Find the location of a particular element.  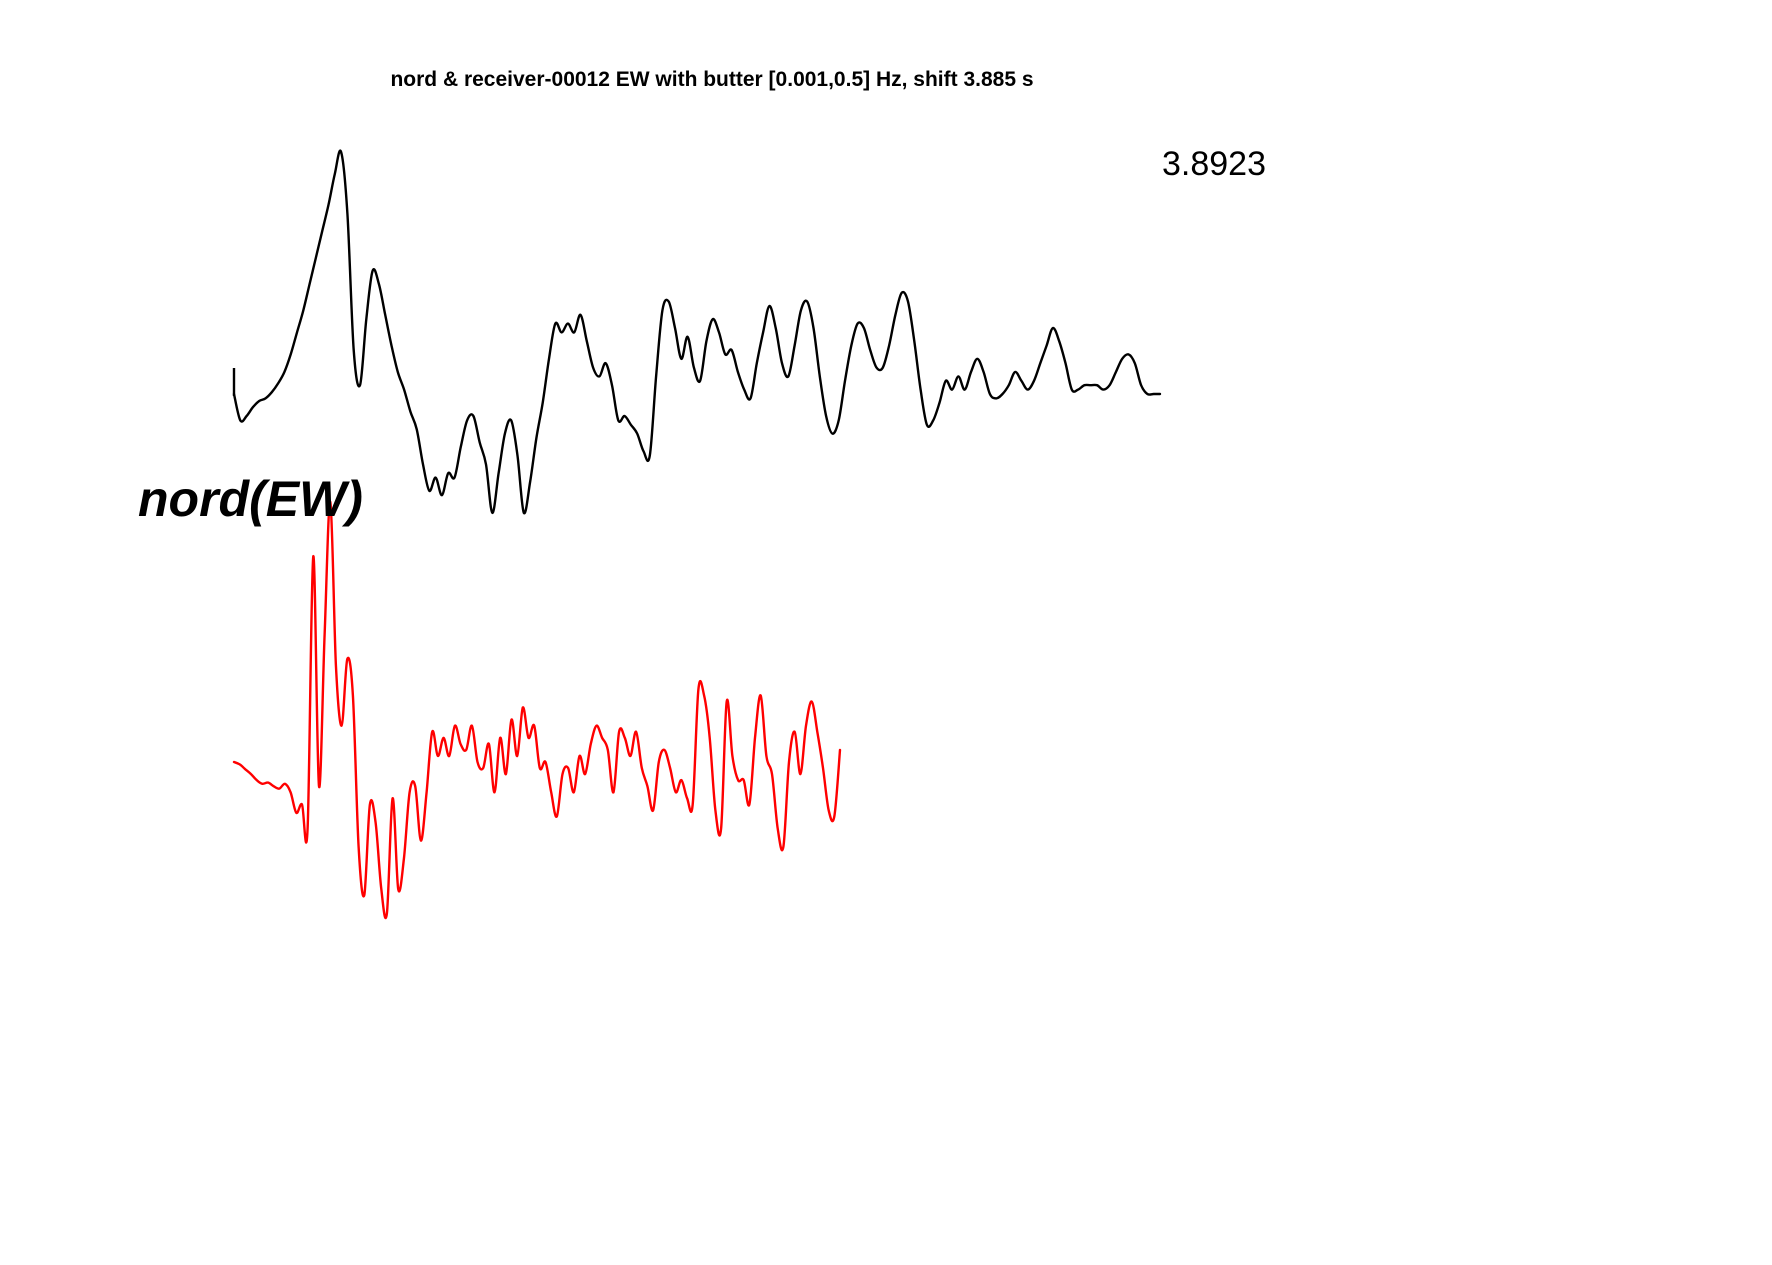

synthetic-trace-line is located at coordinates (537, 710).